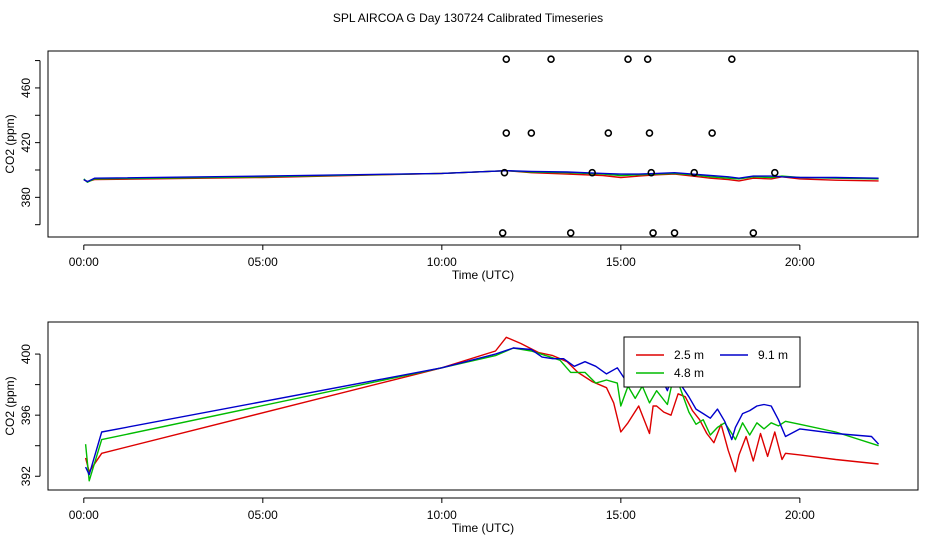 Image resolution: width=936 pixels, height=540 pixels. What do you see at coordinates (481, 176) in the screenshot?
I see `series-line-9-1-m` at bounding box center [481, 176].